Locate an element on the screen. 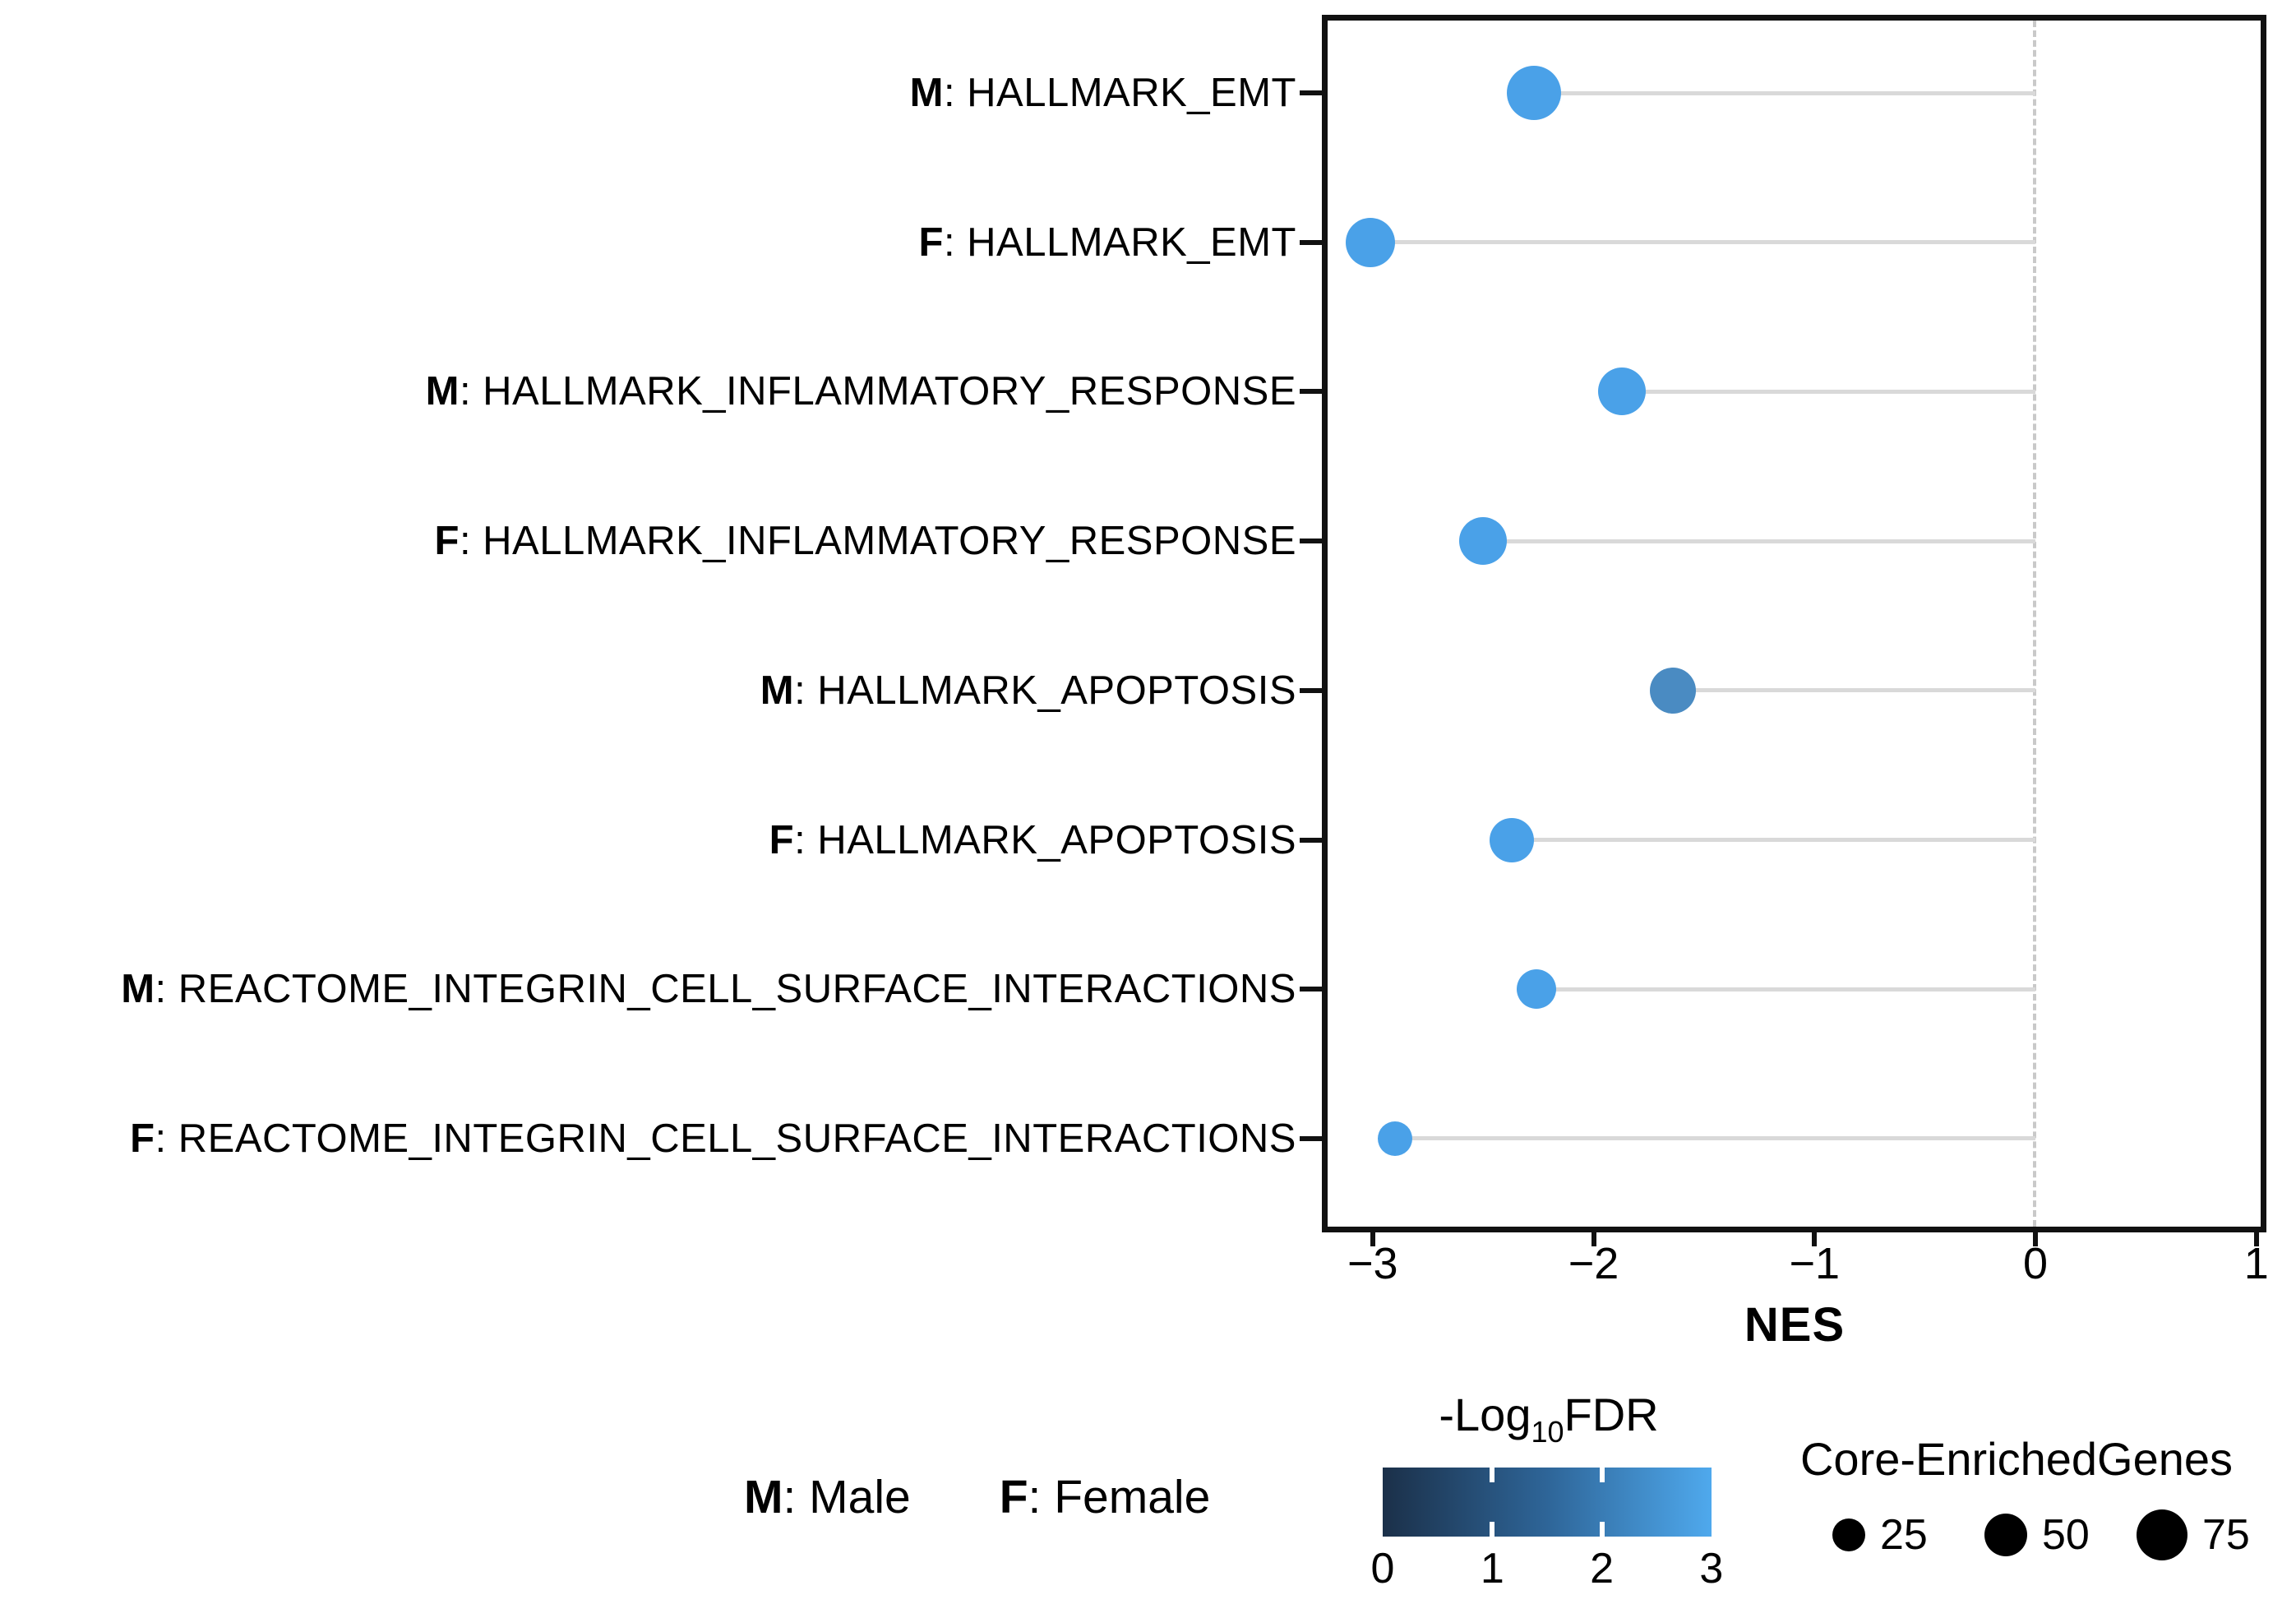 Image resolution: width=2296 pixels, height=1604 pixels. male-legend-prefix: M is located at coordinates (763, 1497).